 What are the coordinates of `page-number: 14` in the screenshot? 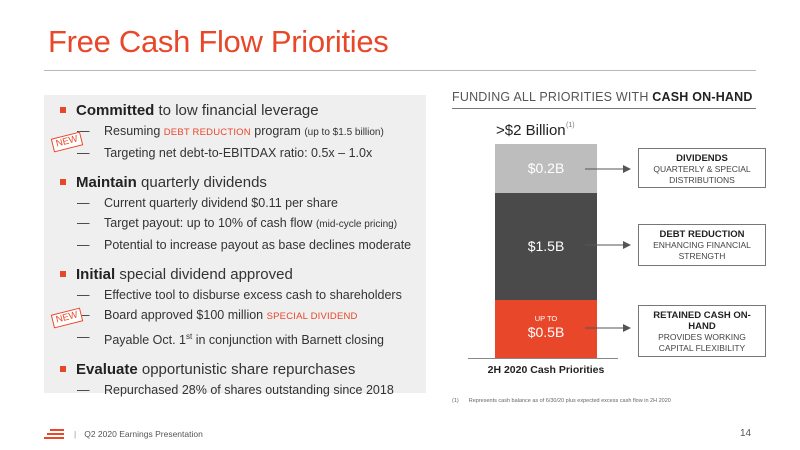 It's located at (746, 433).